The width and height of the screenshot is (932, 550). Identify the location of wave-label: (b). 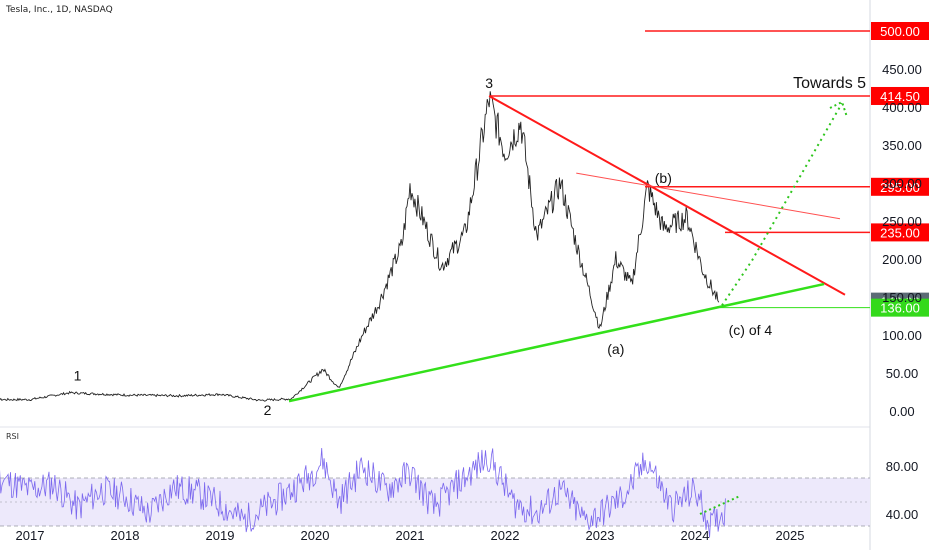
(663, 178).